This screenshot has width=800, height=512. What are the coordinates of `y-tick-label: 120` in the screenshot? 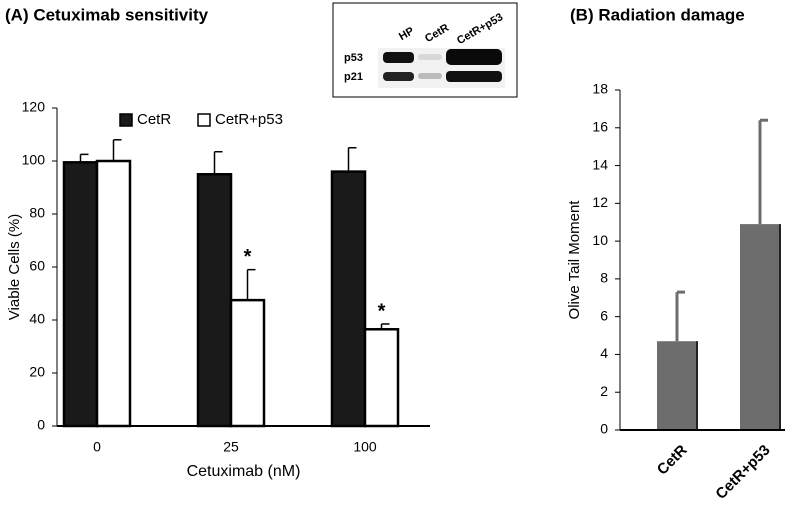 It's located at (34, 107).